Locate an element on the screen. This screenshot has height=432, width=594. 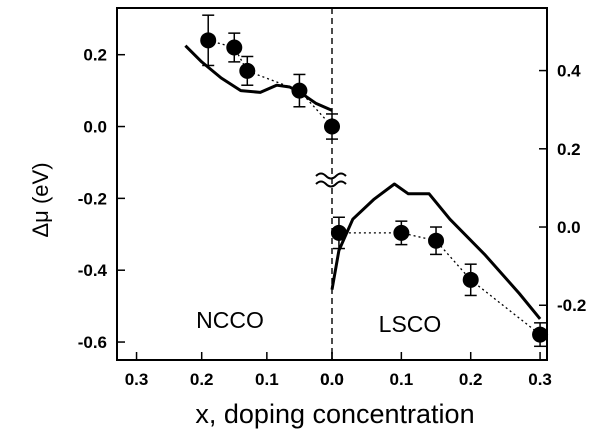
dotted-guide-ncco is located at coordinates (270, 83).